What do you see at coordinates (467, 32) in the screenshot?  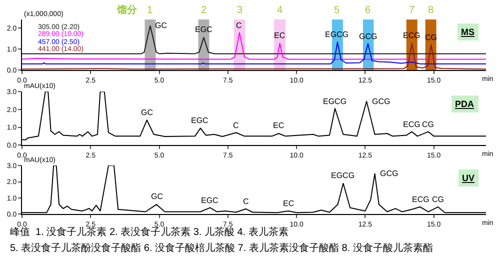 I see `text: MS` at bounding box center [467, 32].